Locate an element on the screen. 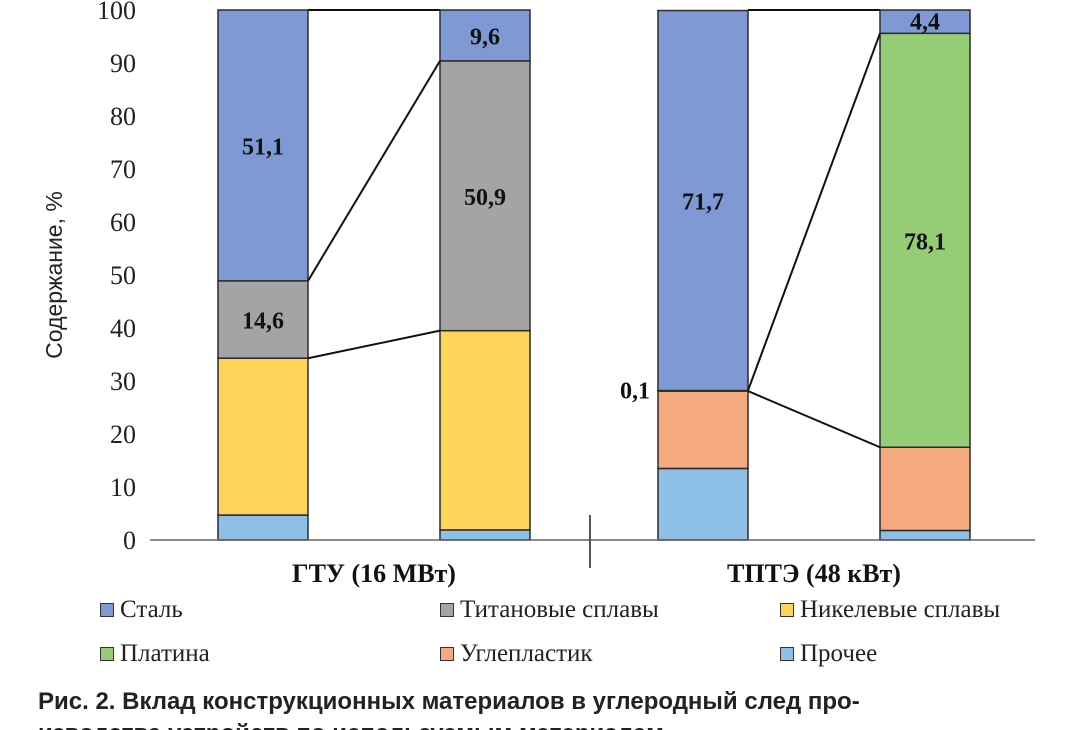  legend-label: Никелевые сплавы is located at coordinates (900, 609).